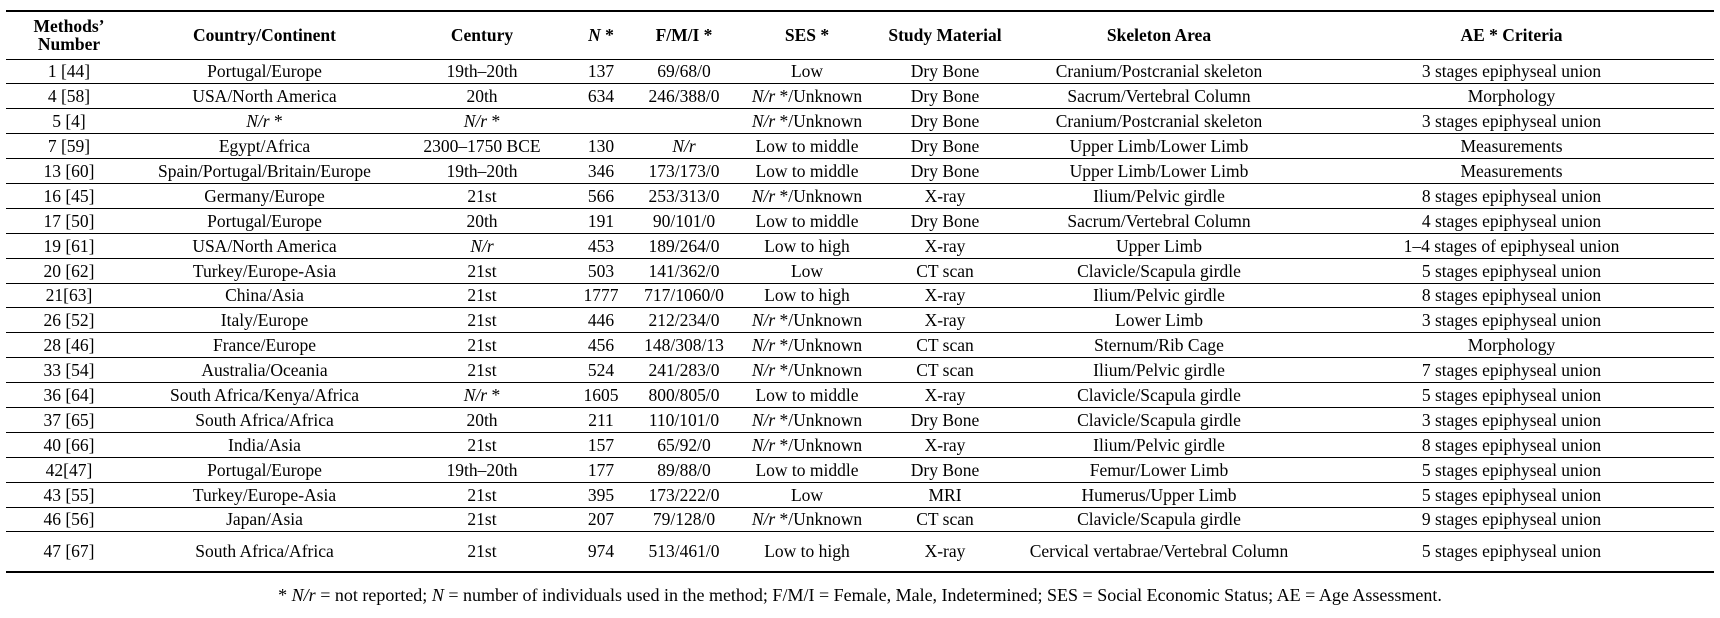  What do you see at coordinates (264, 345) in the screenshot?
I see `table-cell: France/Europe` at bounding box center [264, 345].